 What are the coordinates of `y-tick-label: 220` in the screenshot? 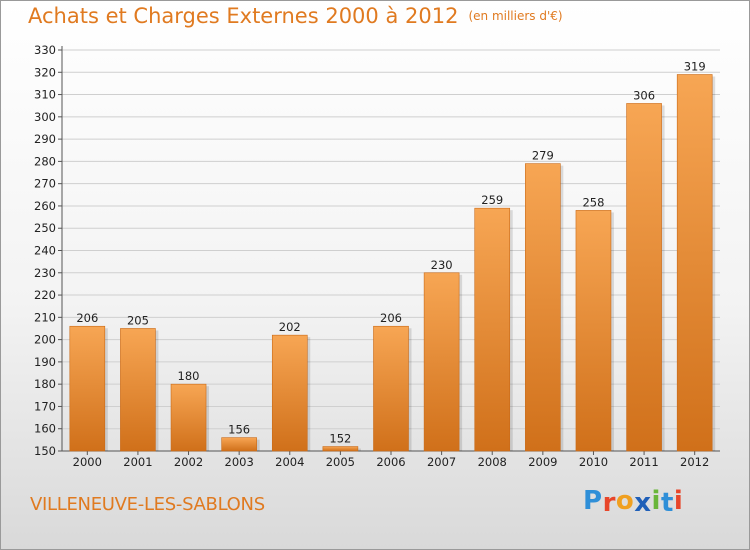 It's located at (45, 295).